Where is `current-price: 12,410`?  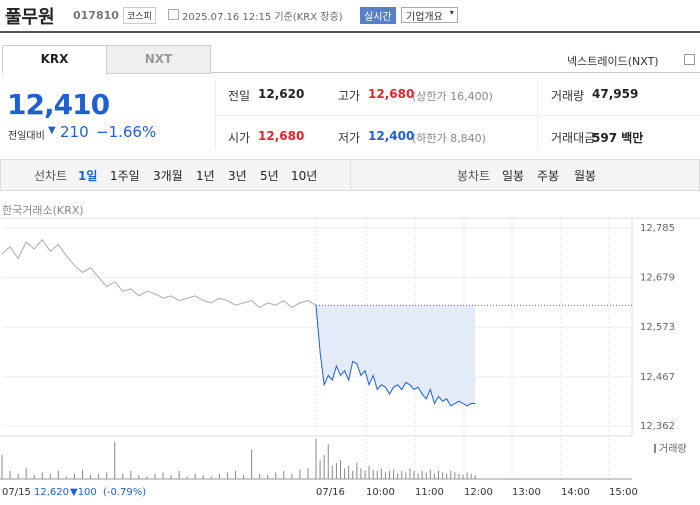
current-price: 12,410 is located at coordinates (58, 104).